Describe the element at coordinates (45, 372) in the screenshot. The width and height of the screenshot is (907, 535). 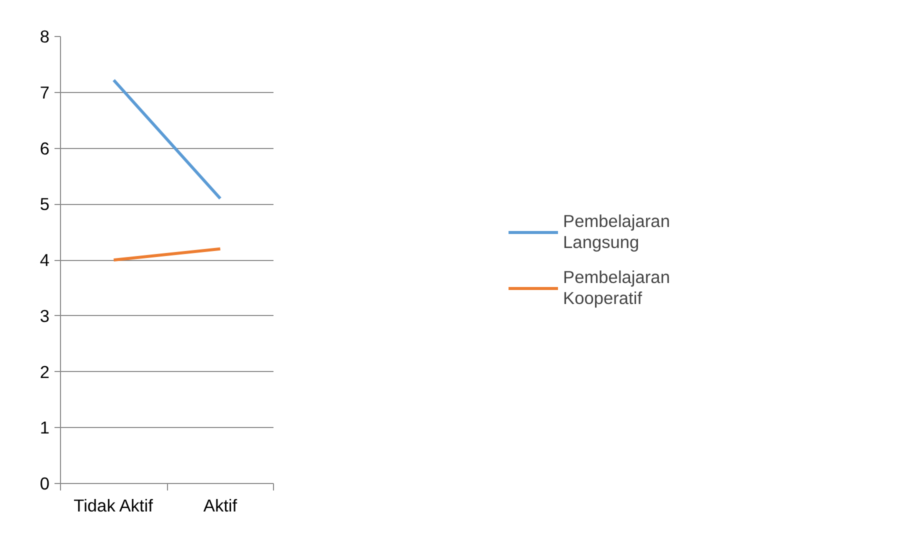
I see `y-tick-label: 2` at that location.